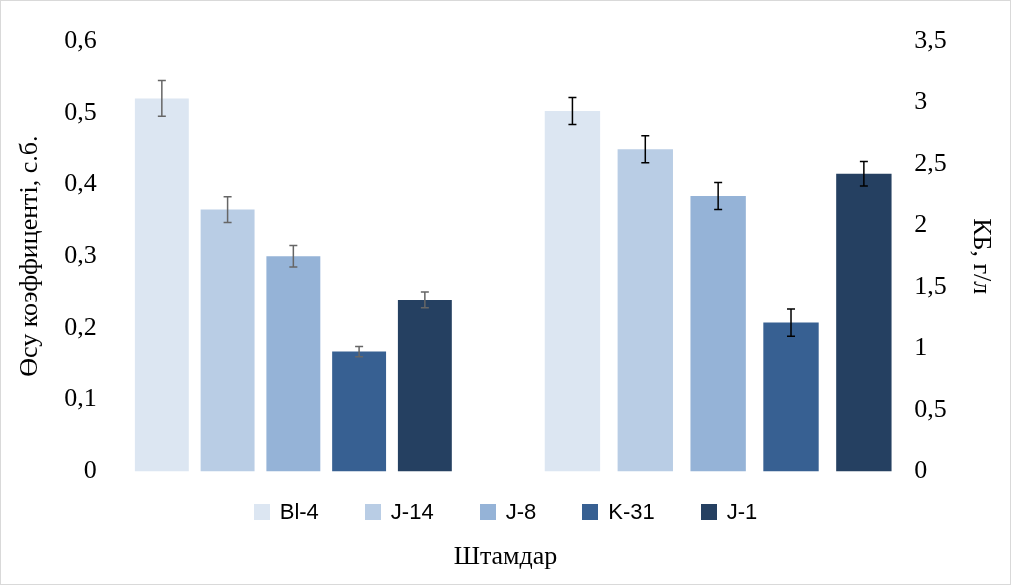 The image size is (1011, 585). Describe the element at coordinates (521, 512) in the screenshot. I see `legend-label: J-8` at that location.